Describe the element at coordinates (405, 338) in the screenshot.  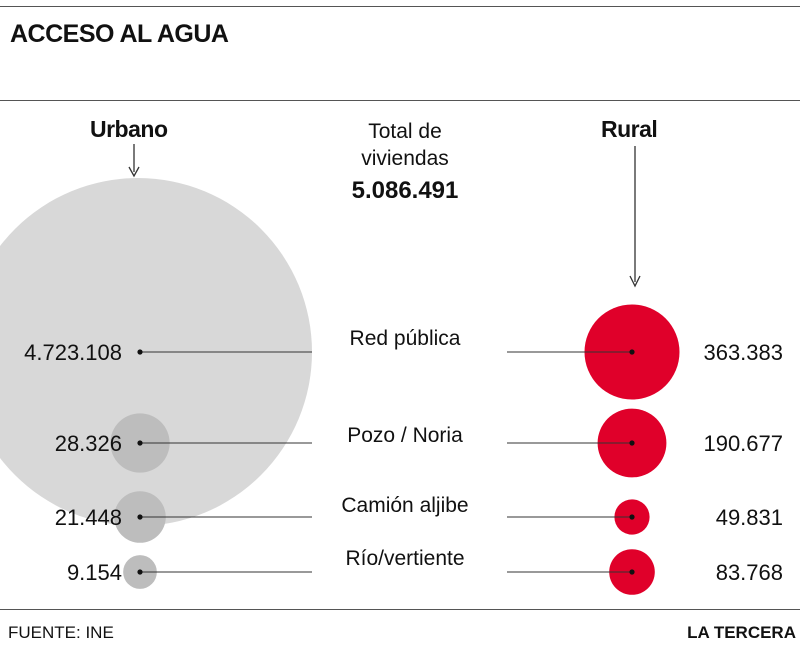
I see `category-label: Red pública` at that location.